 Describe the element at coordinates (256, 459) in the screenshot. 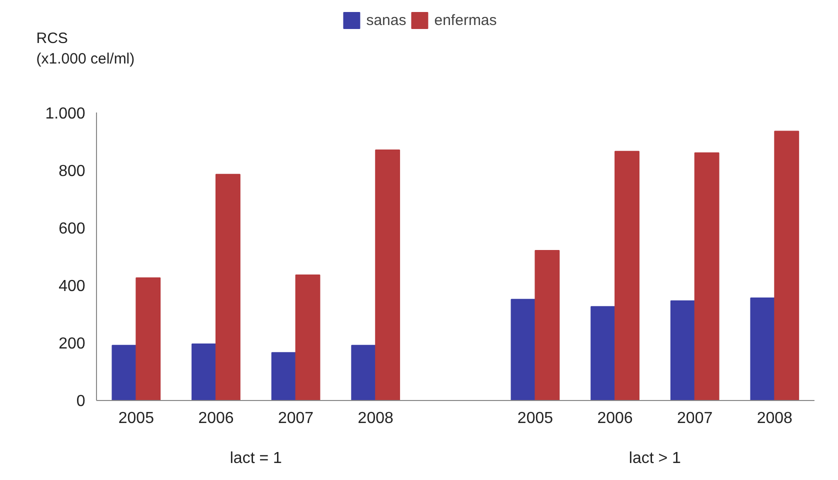

I see `text: lact = 1` at that location.